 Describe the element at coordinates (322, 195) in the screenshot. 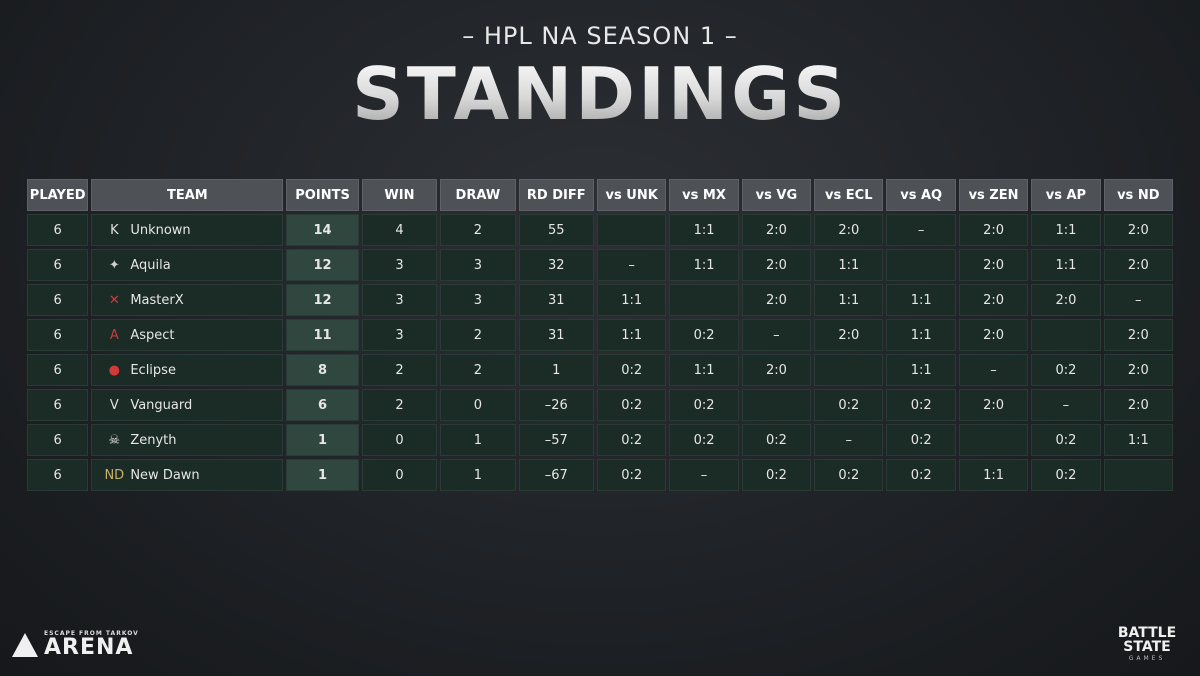

I see `column-header: POINTS` at that location.